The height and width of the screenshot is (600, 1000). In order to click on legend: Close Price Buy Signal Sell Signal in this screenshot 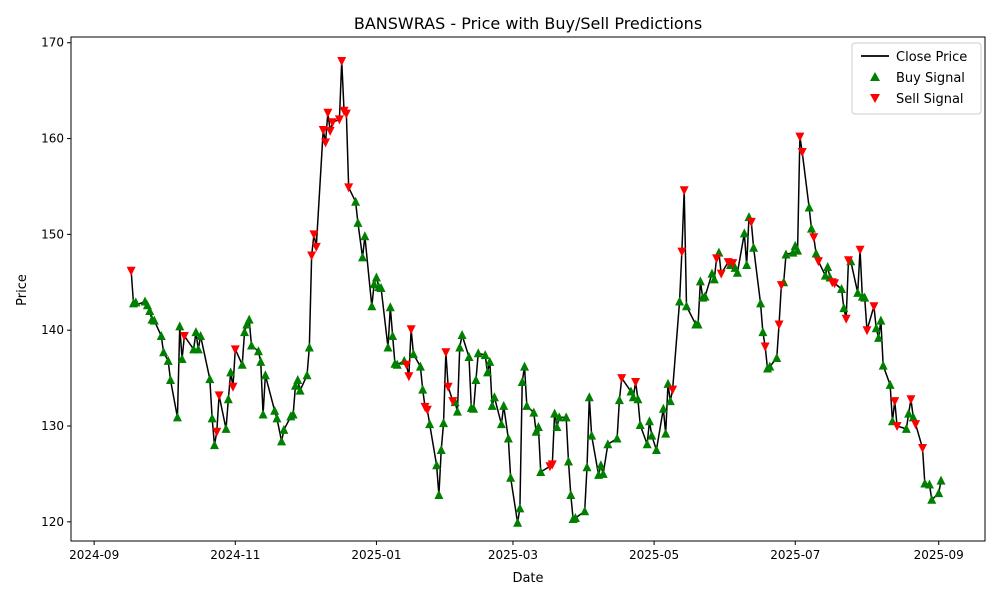, I will do `click(916, 78)`.